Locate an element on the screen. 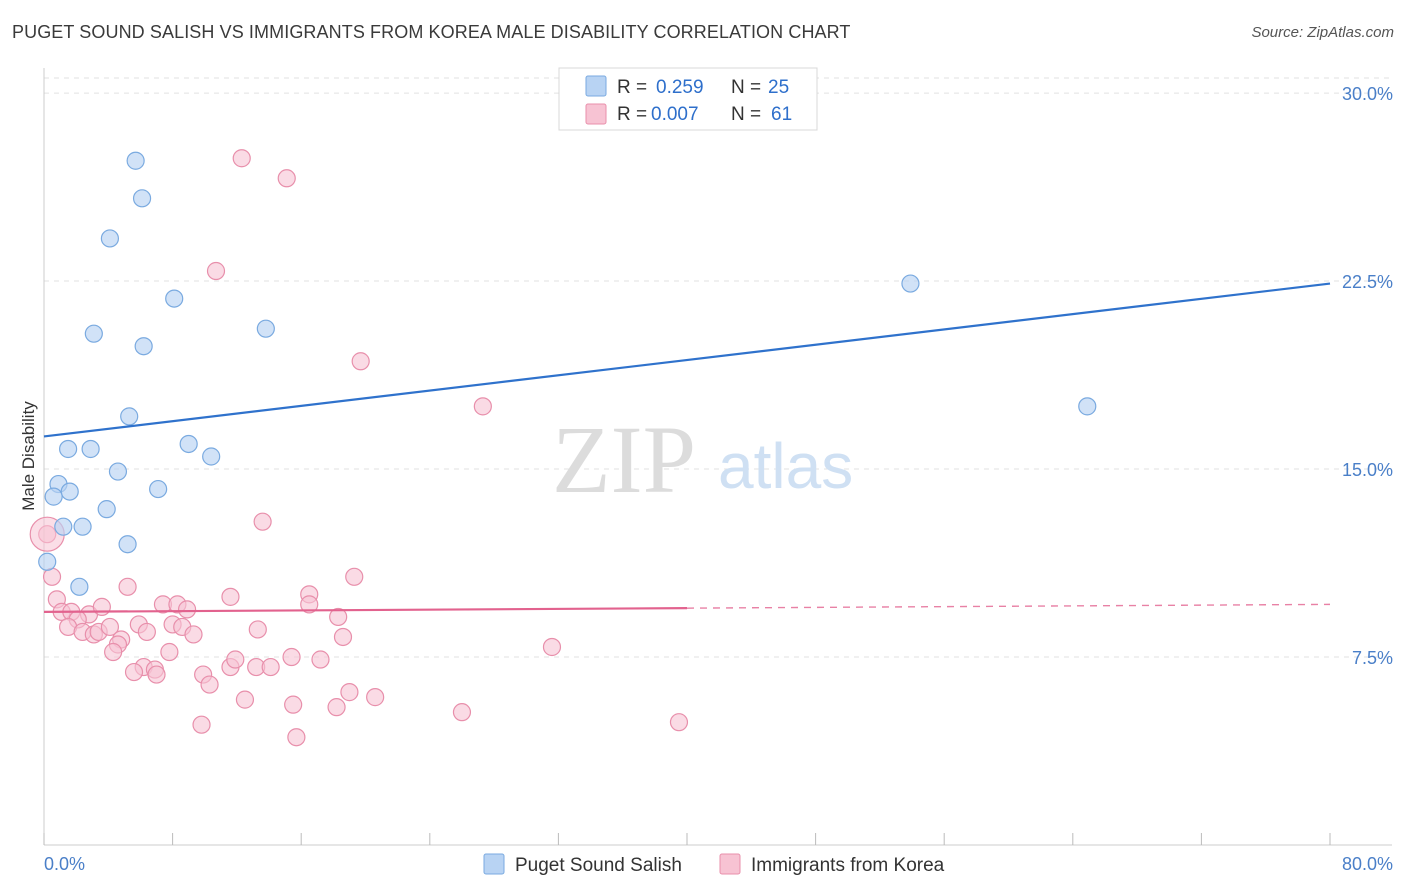 Image resolution: width=1406 pixels, height=892 pixels. y-tick-label: 7.5% is located at coordinates (1372, 658).